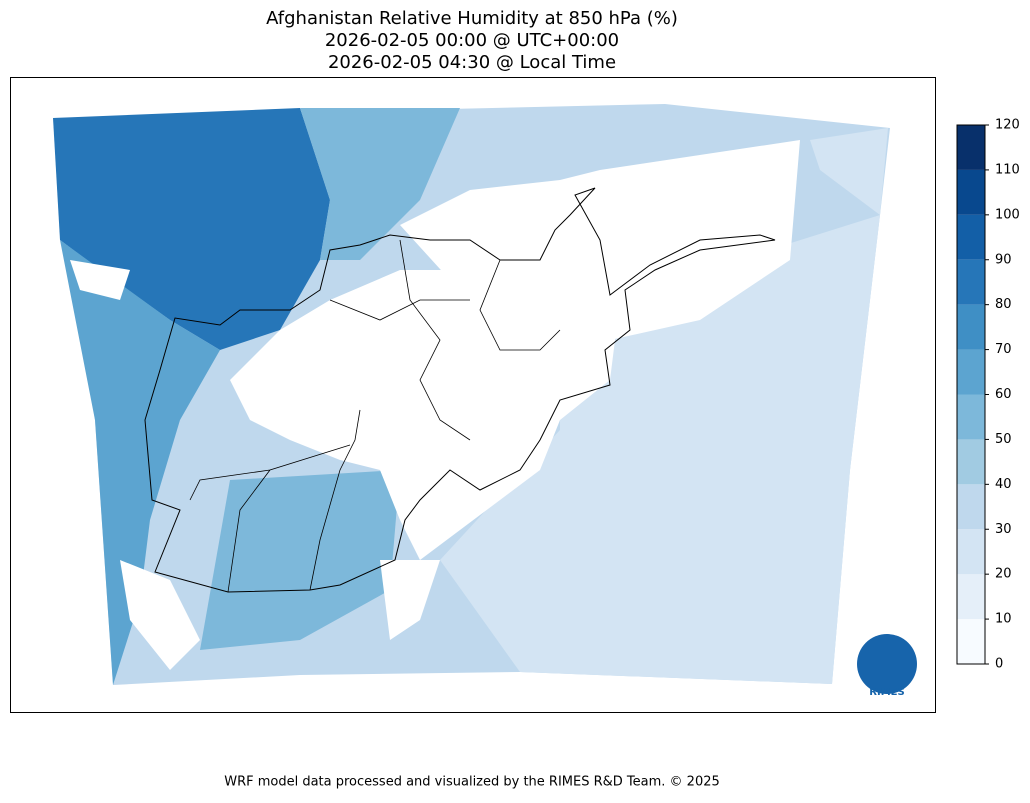  What do you see at coordinates (999, 664) in the screenshot?
I see `colorbar-tick-label: 0` at bounding box center [999, 664].